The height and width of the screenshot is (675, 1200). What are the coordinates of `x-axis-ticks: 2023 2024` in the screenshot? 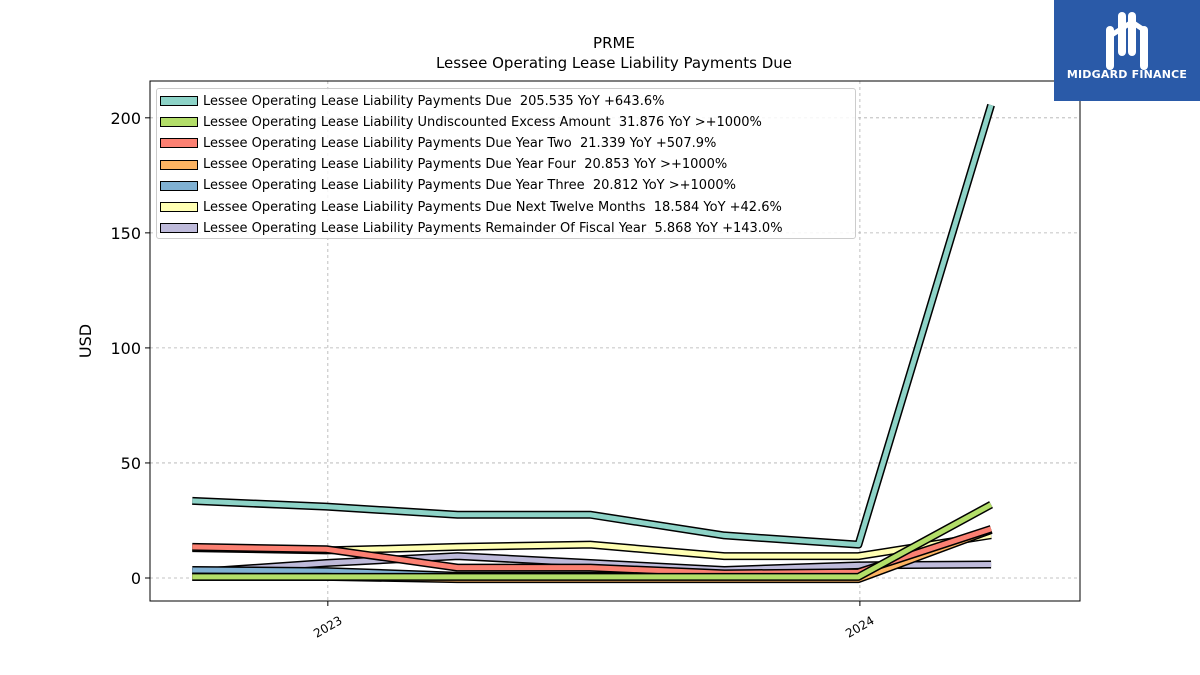 It's located at (594, 621).